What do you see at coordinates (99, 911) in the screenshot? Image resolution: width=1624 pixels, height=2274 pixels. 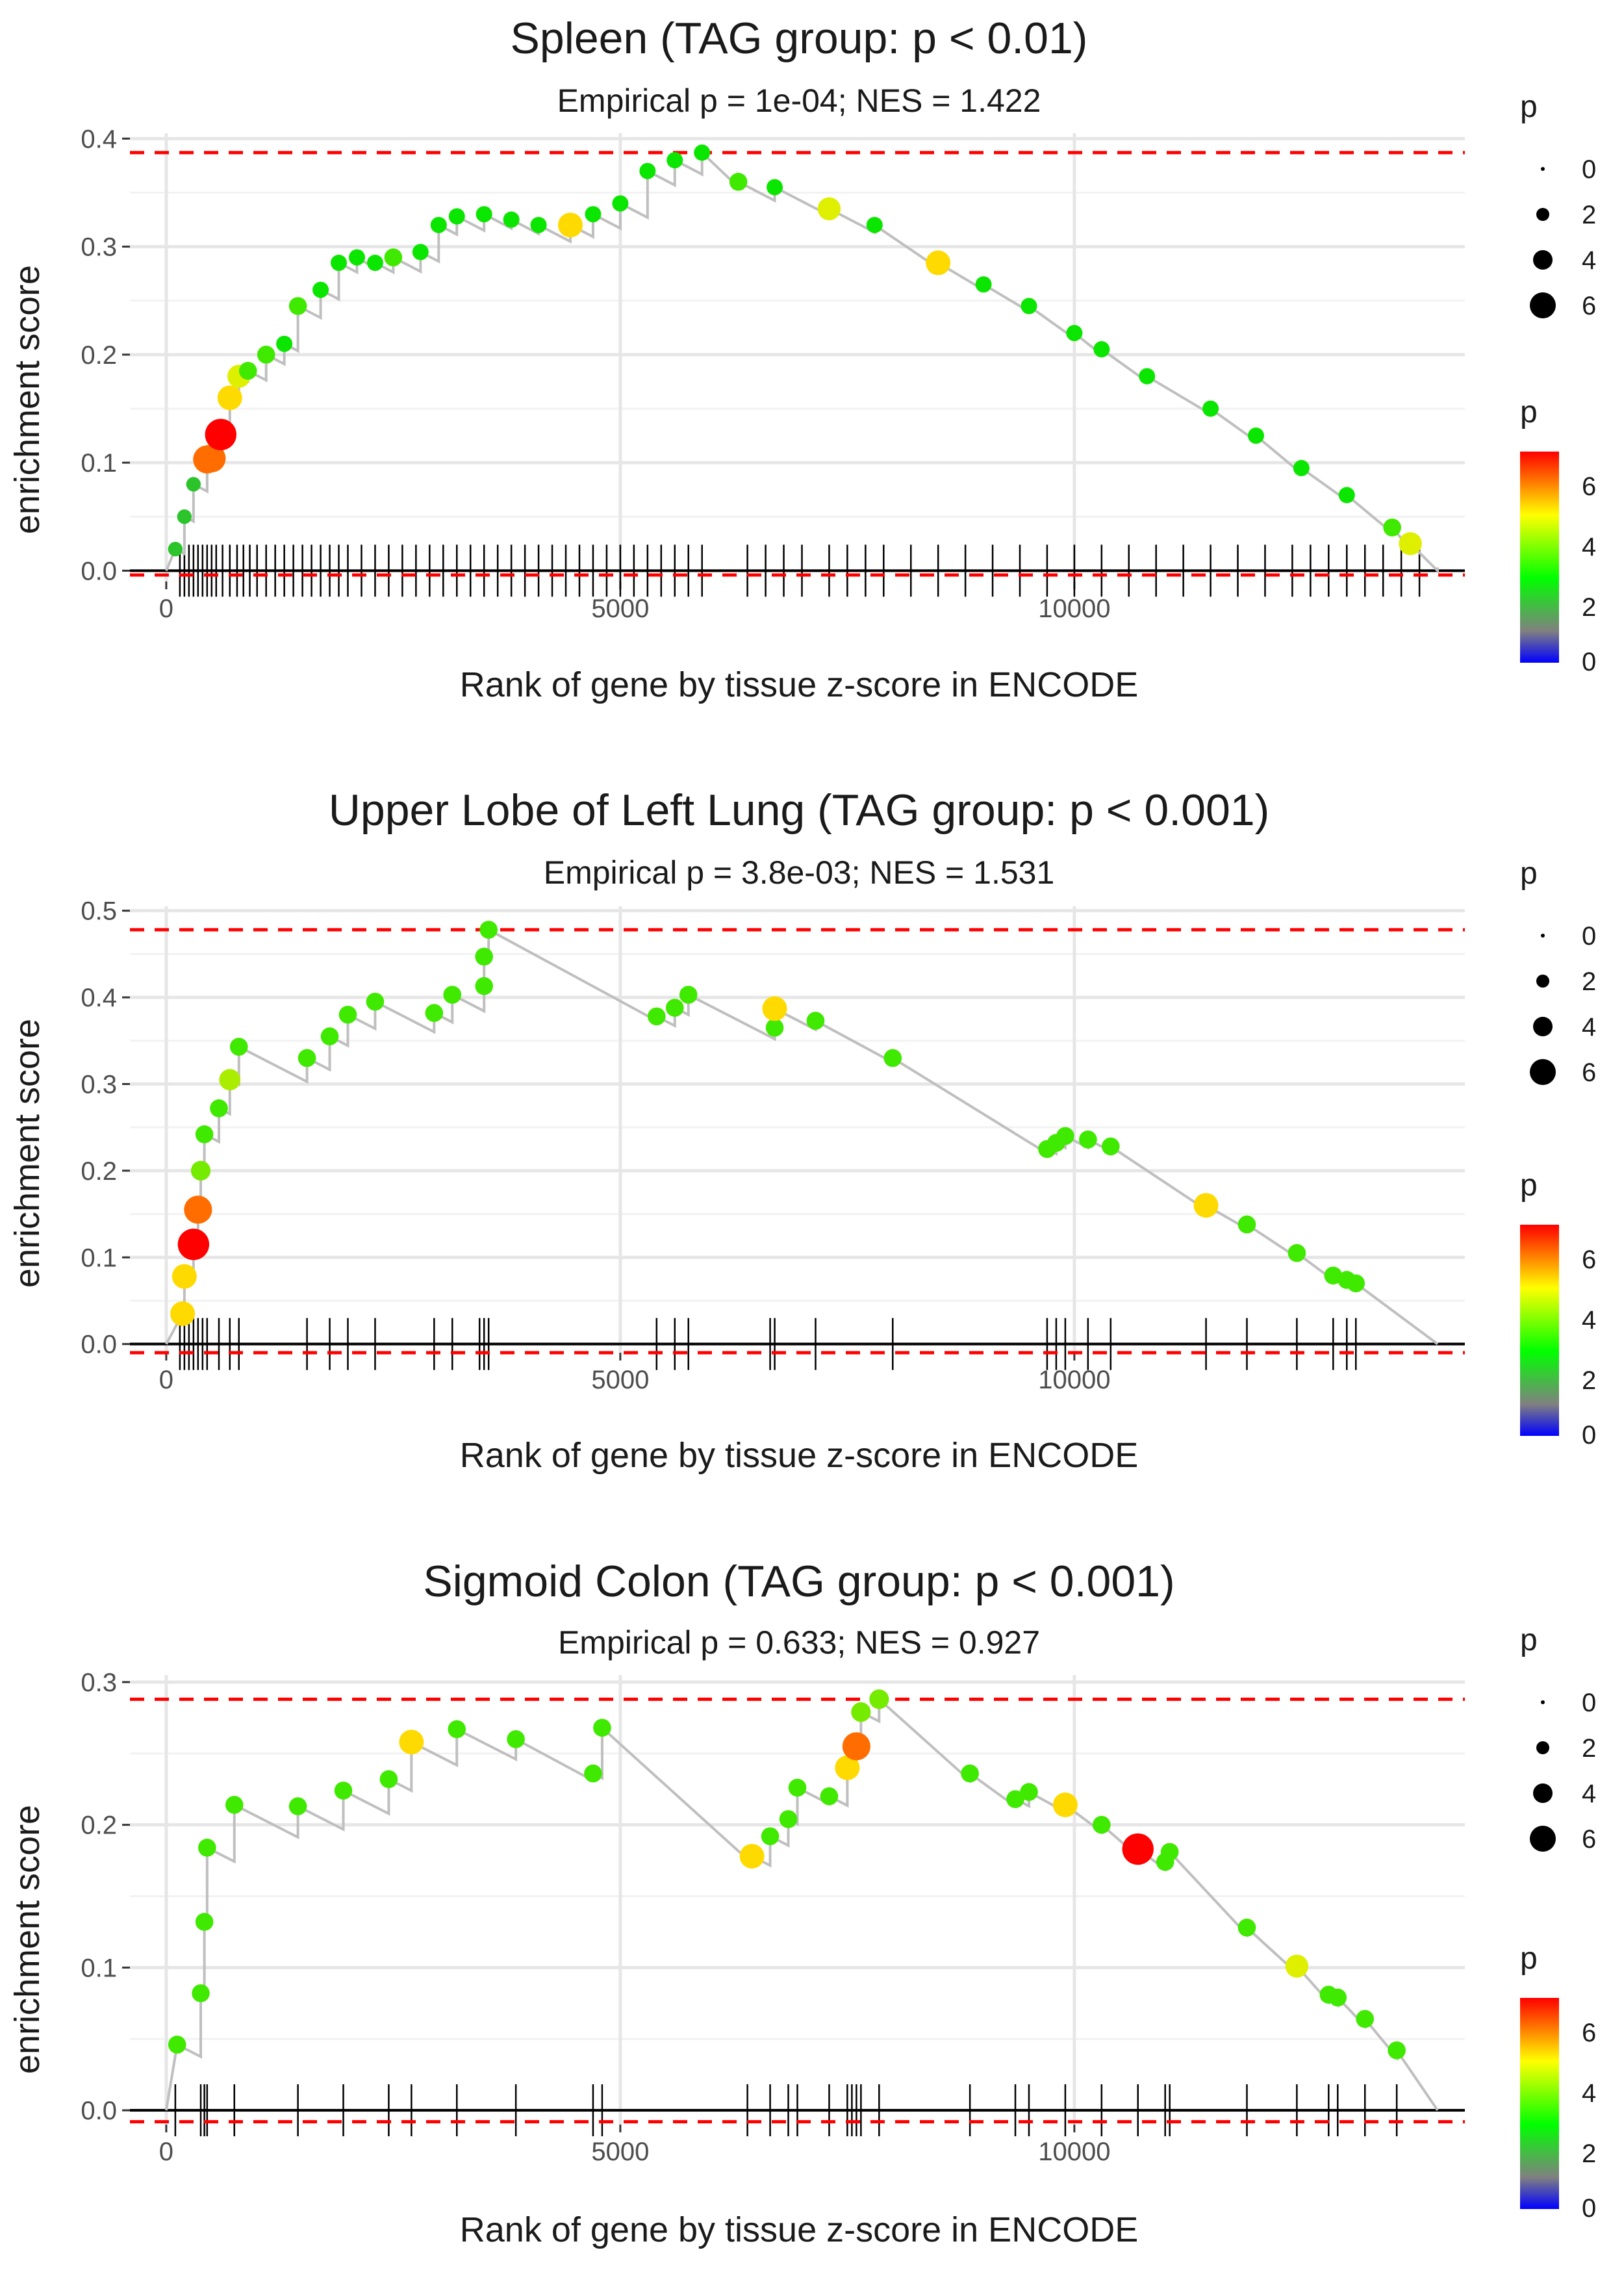 I see `y-tick-label: 0.5` at bounding box center [99, 911].